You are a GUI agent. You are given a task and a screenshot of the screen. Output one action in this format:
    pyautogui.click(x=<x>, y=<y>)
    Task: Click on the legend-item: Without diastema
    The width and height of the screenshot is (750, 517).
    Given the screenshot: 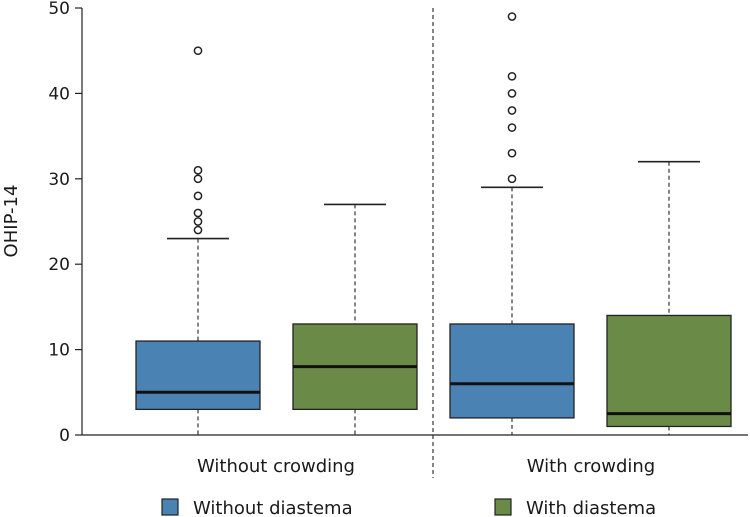 What is the action you would take?
    pyautogui.click(x=257, y=507)
    